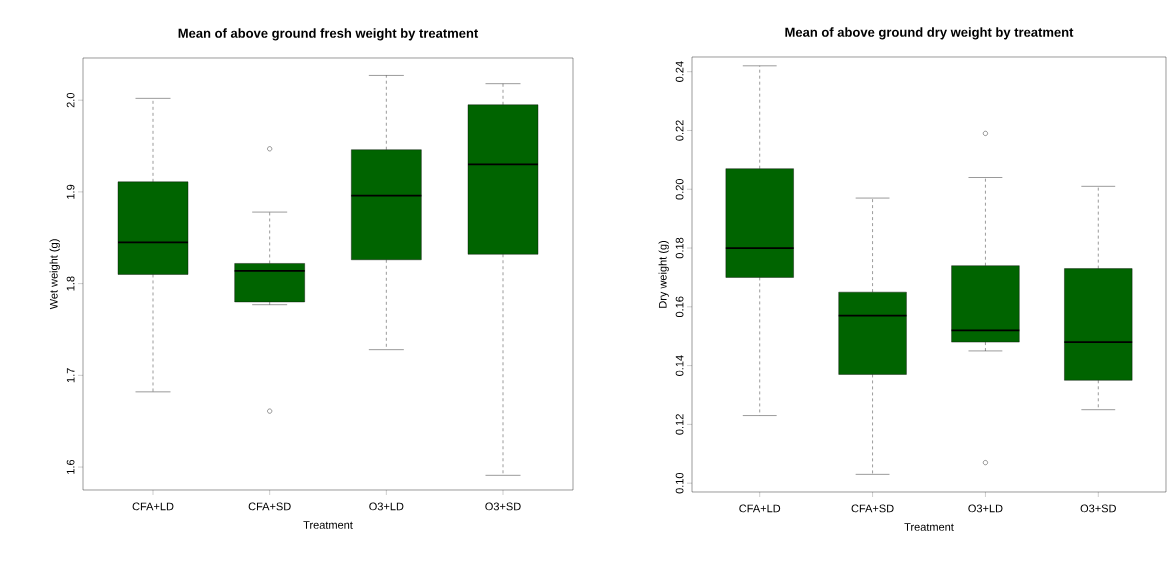 This screenshot has height=565, width=1168. I want to click on y-tick-label: 1.9, so click(70, 191).